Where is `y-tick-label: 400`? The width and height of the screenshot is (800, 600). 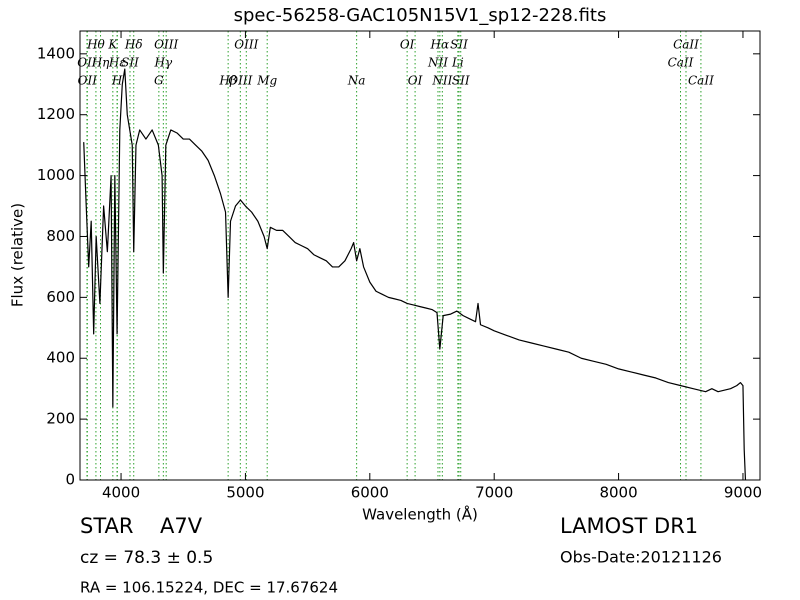 y-tick-label: 400 is located at coordinates (60, 358).